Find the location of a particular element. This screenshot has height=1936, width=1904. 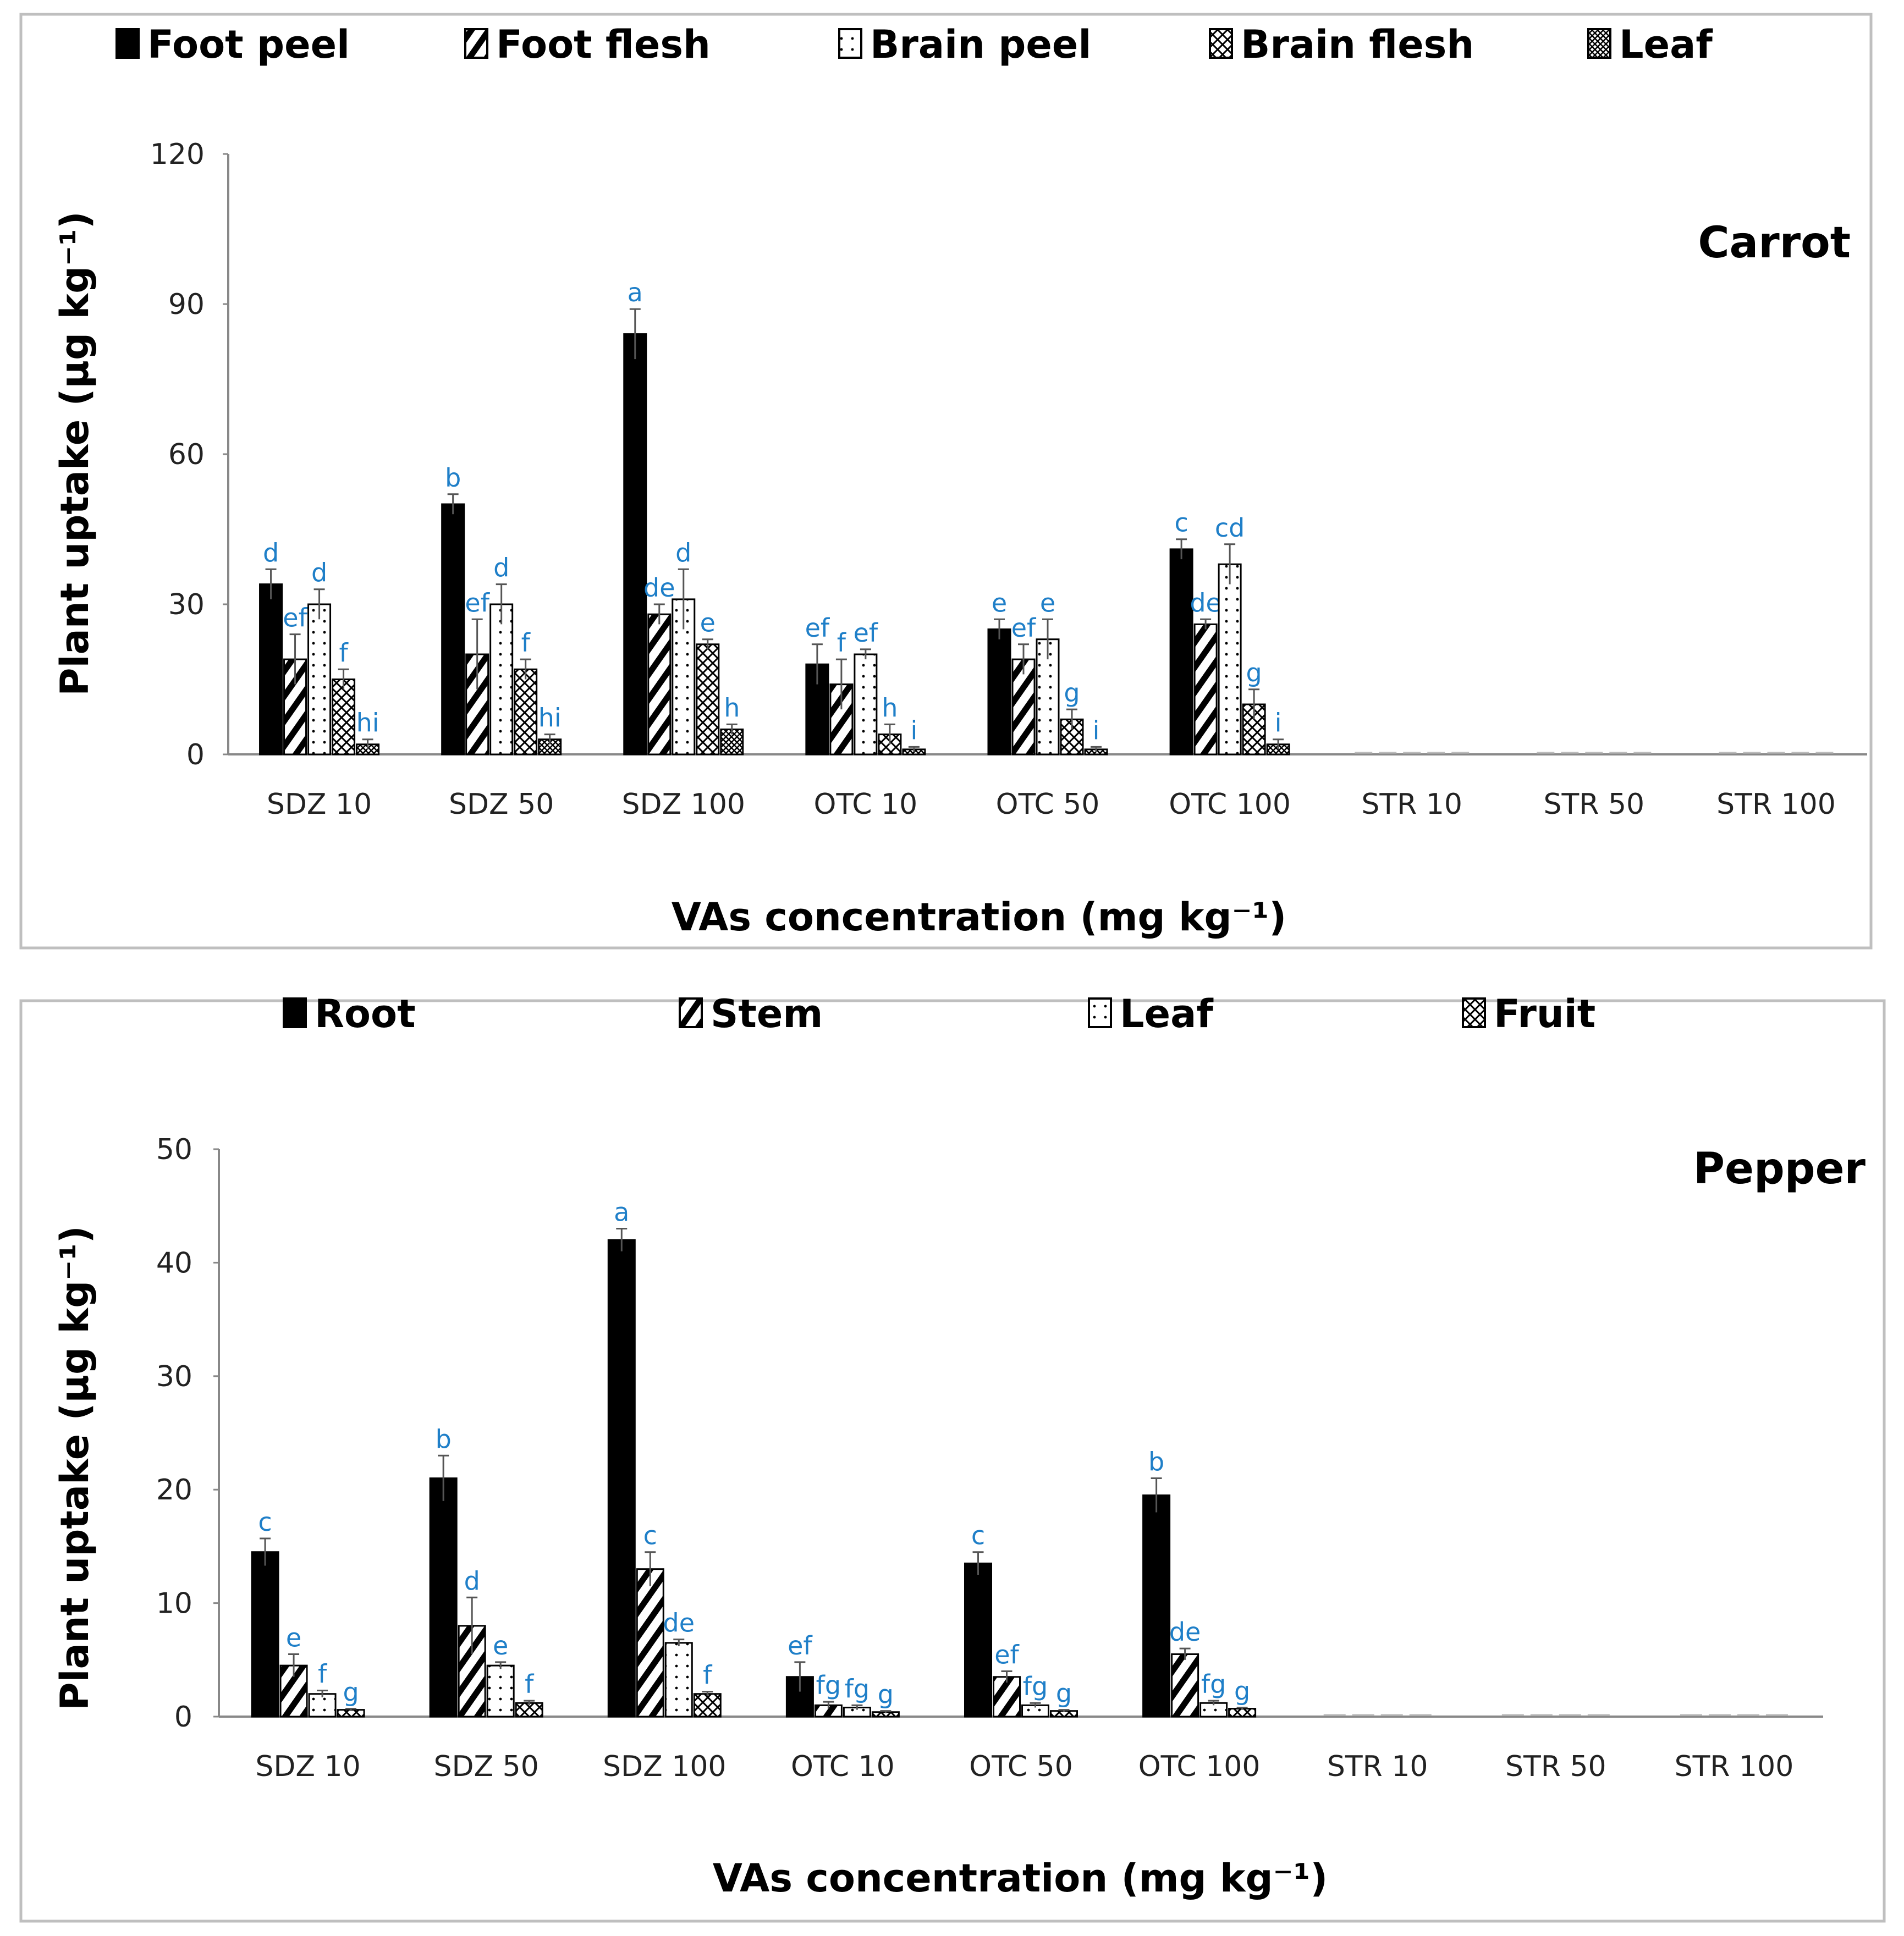

pepper-y-axis-label: Plant uptake (µg kg⁻¹) is located at coordinates (74, 1469).